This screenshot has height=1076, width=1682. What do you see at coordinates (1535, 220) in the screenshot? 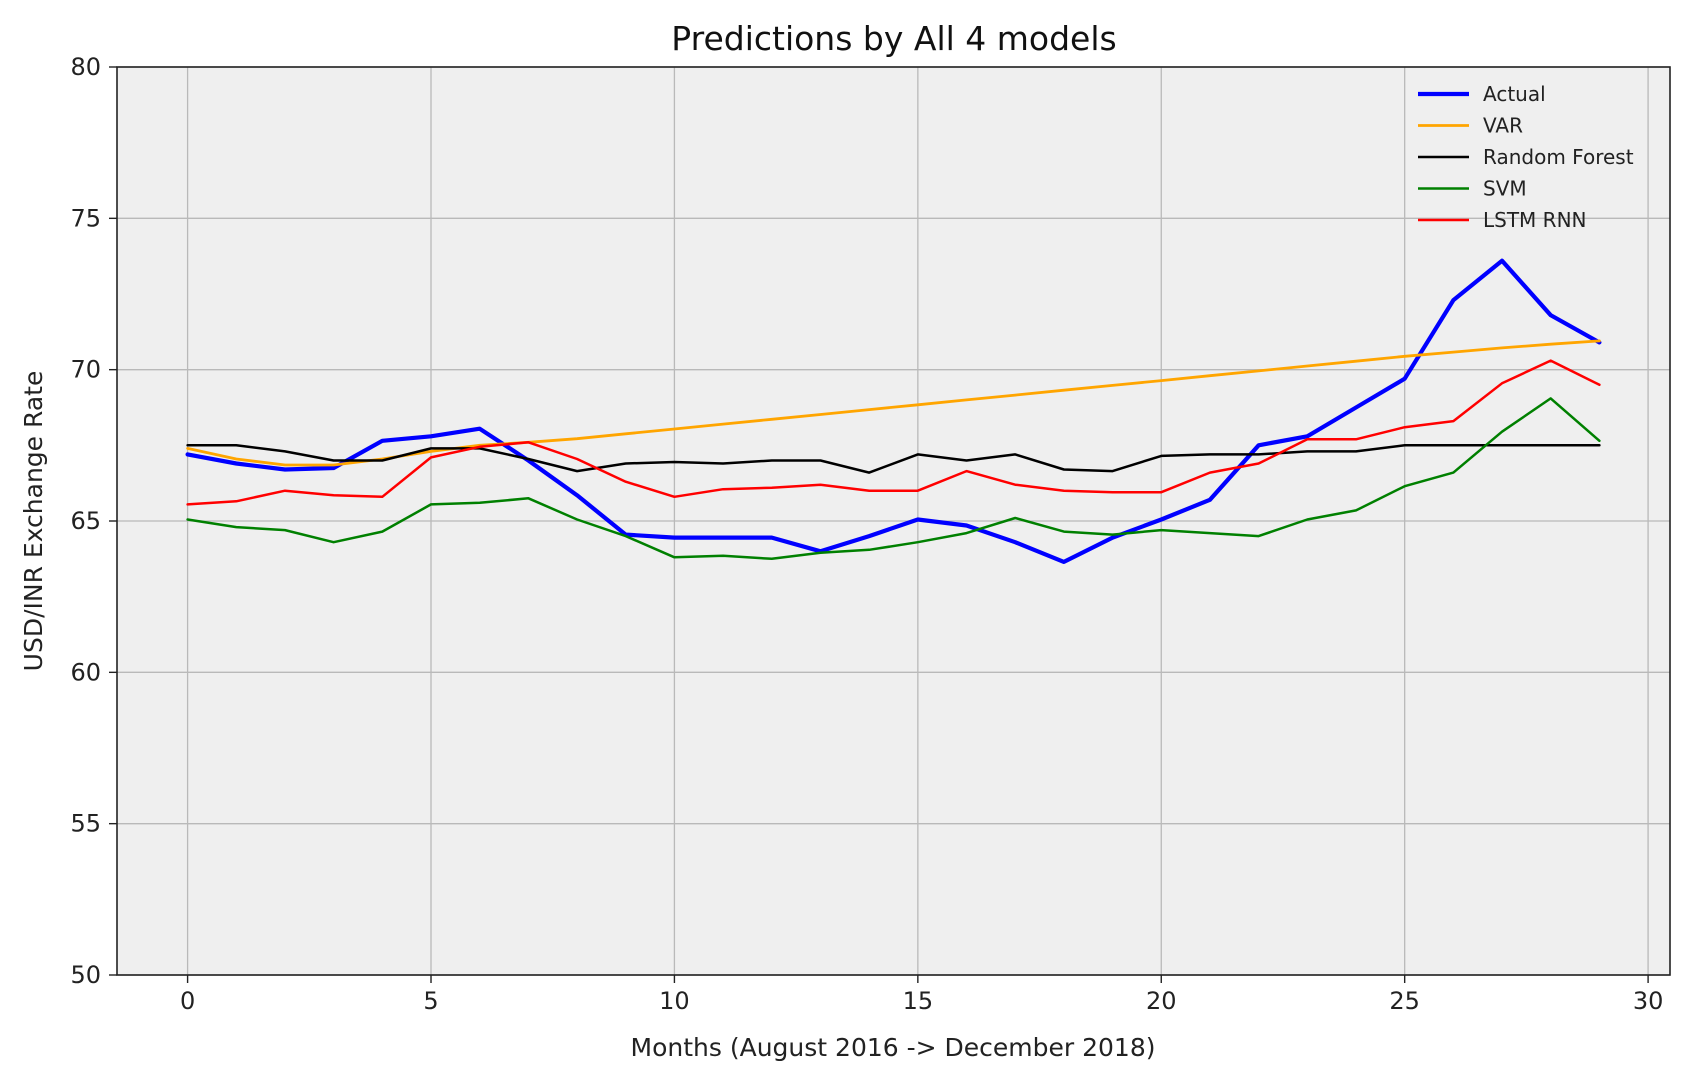
I see `legend-label-lstm-rnn: LSTM RNN` at bounding box center [1535, 220].